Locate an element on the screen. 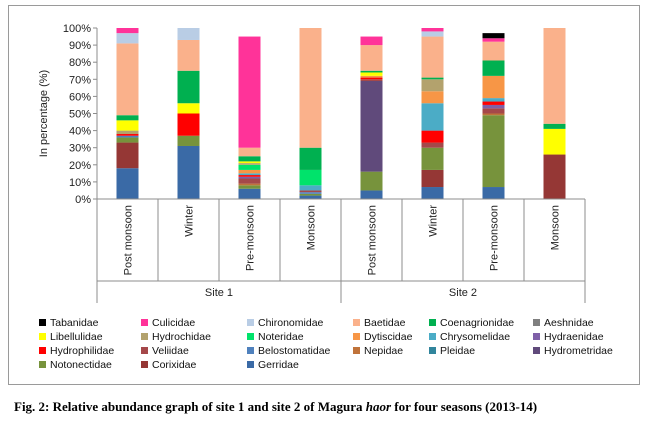 This screenshot has width=648, height=432. legend-label: Pleidae is located at coordinates (457, 351).